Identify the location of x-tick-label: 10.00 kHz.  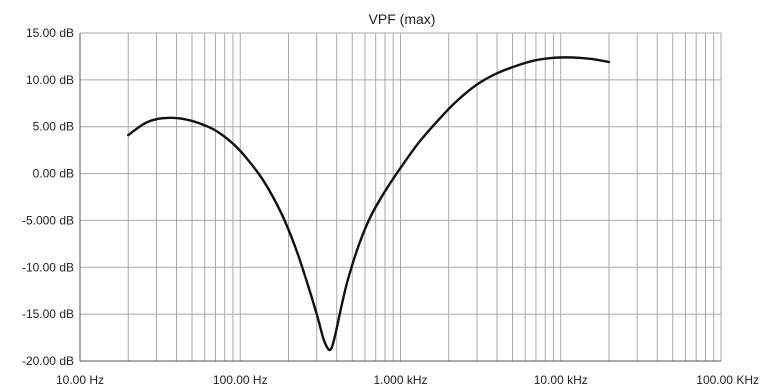
(561, 380).